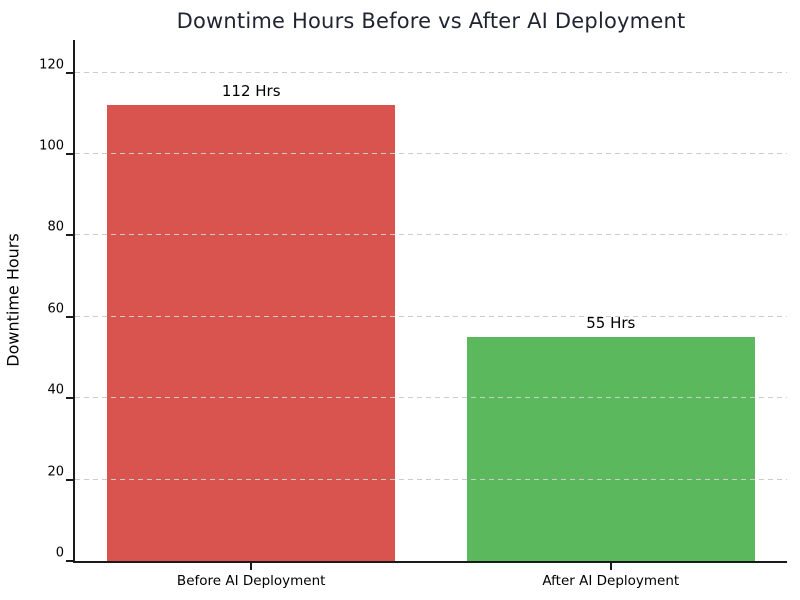 This screenshot has height=600, width=800. Describe the element at coordinates (251, 91) in the screenshot. I see `bar-value-label-before-ai-deployment: 112 Hrs` at that location.